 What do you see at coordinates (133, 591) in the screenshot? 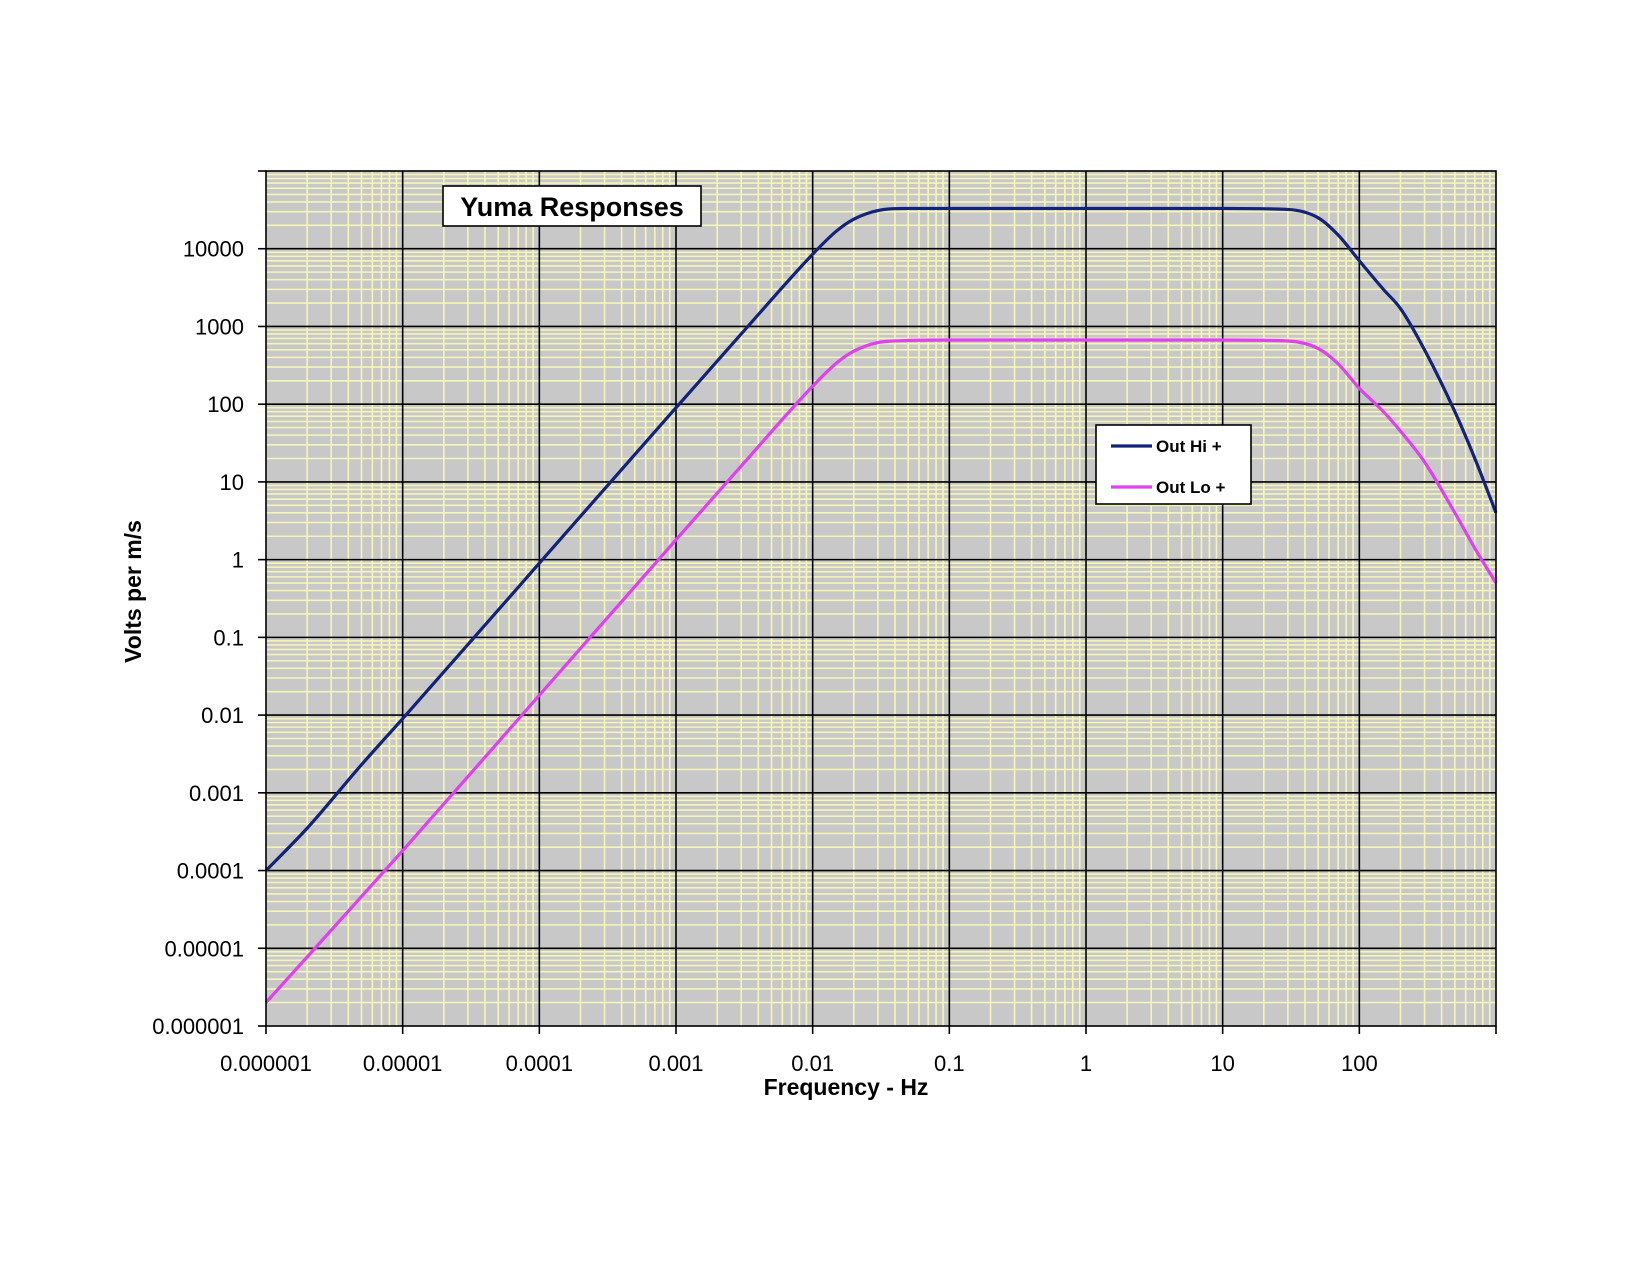
I see `y-axis-title: Volts per m/s` at bounding box center [133, 591].